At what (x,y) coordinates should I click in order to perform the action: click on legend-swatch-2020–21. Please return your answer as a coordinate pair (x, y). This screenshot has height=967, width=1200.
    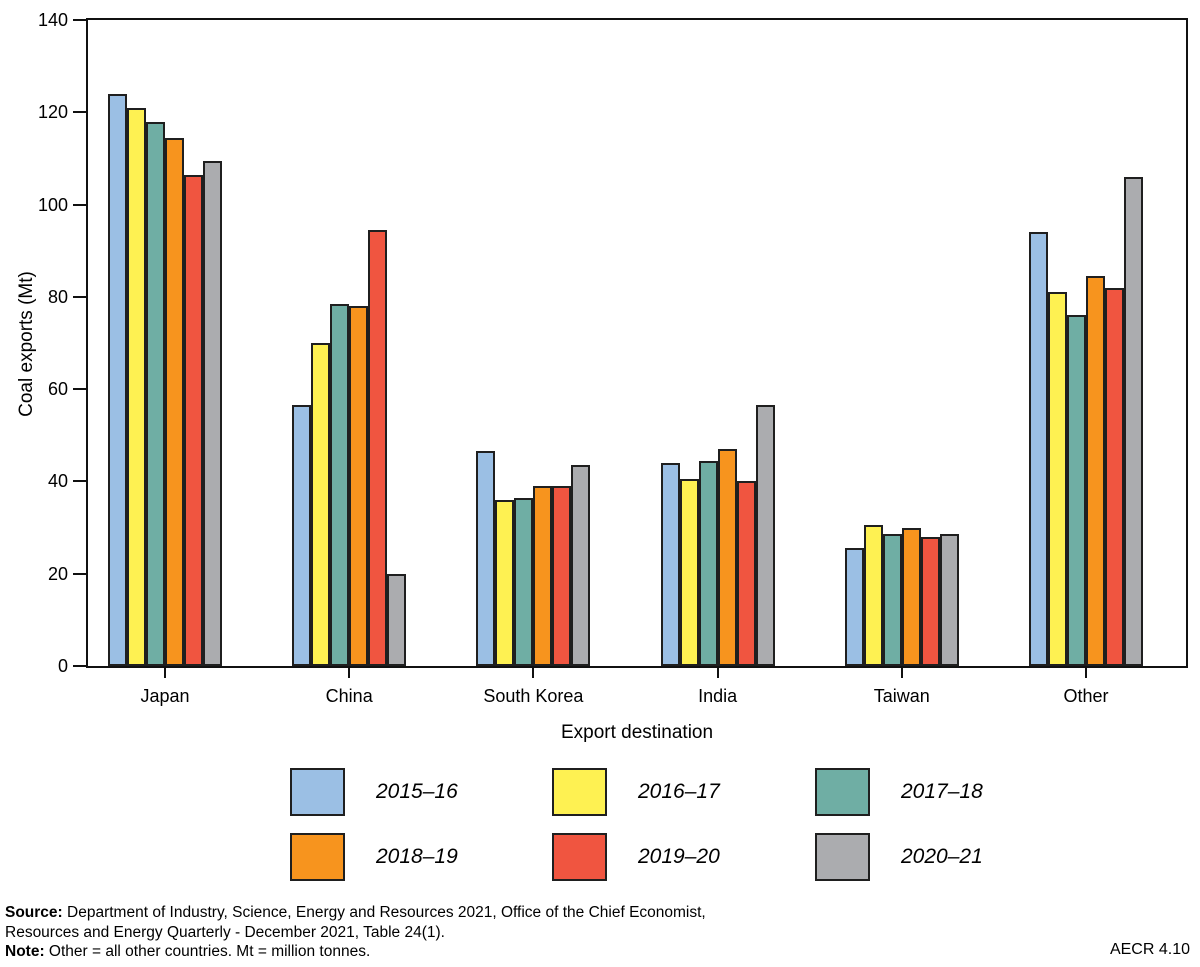
    Looking at the image, I should click on (842, 857).